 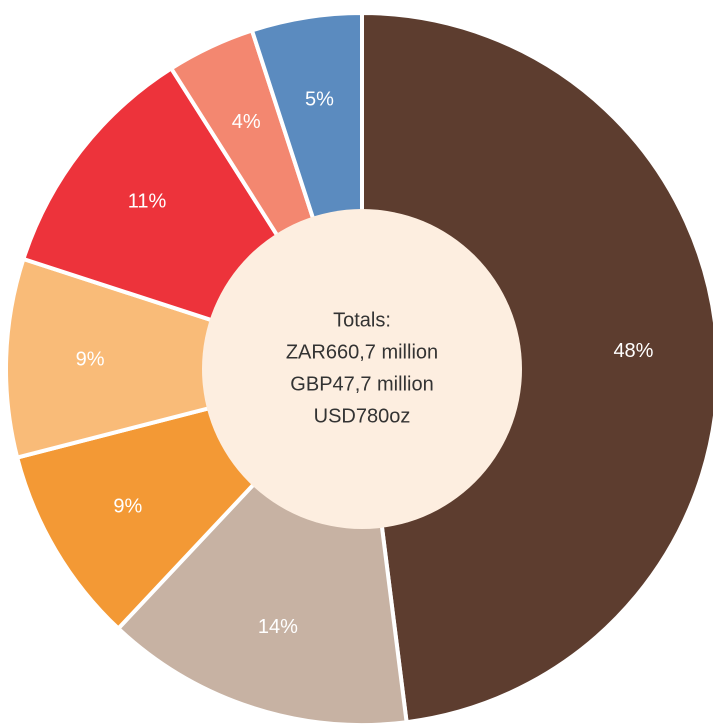 I want to click on data-label: 5%, so click(x=319, y=100).